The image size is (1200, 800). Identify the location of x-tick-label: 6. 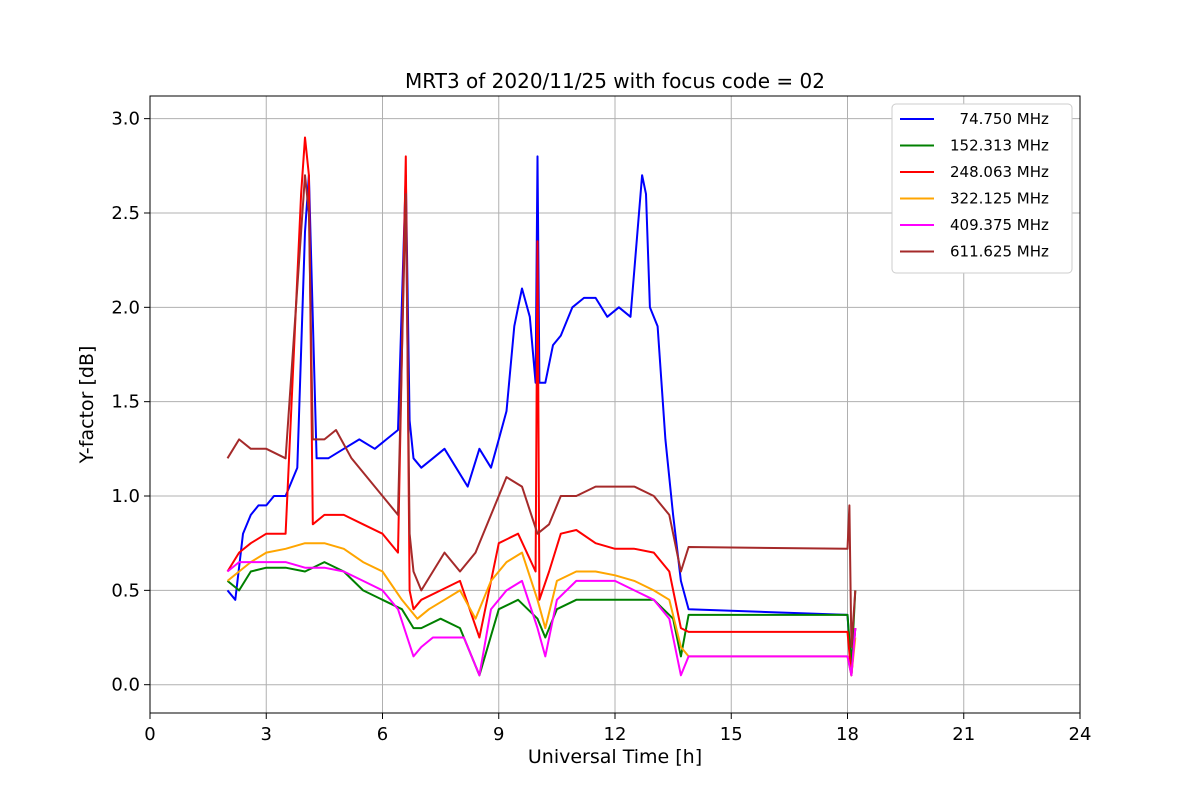
(382, 734).